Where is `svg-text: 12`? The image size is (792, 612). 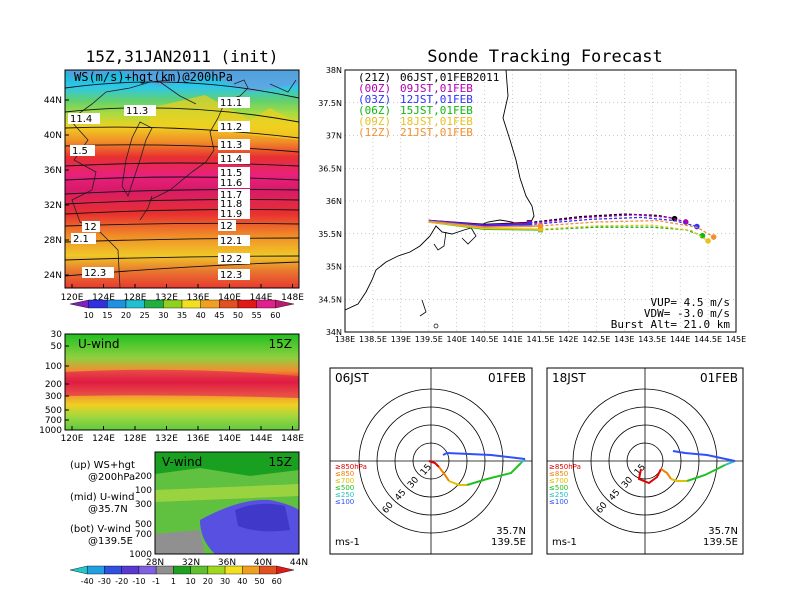
svg-text: 12 is located at coordinates (226, 226).